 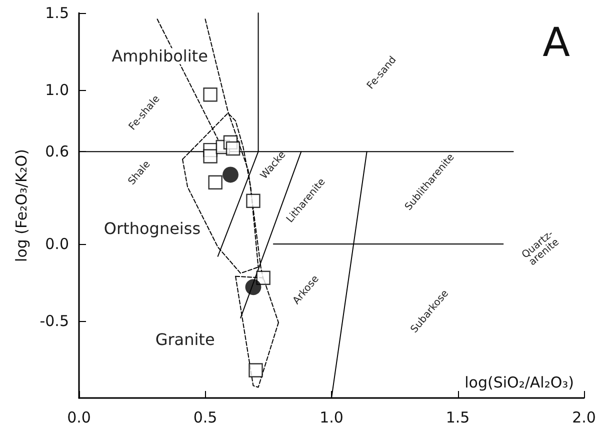 I want to click on x-tick-label: 1.0, so click(x=332, y=417).